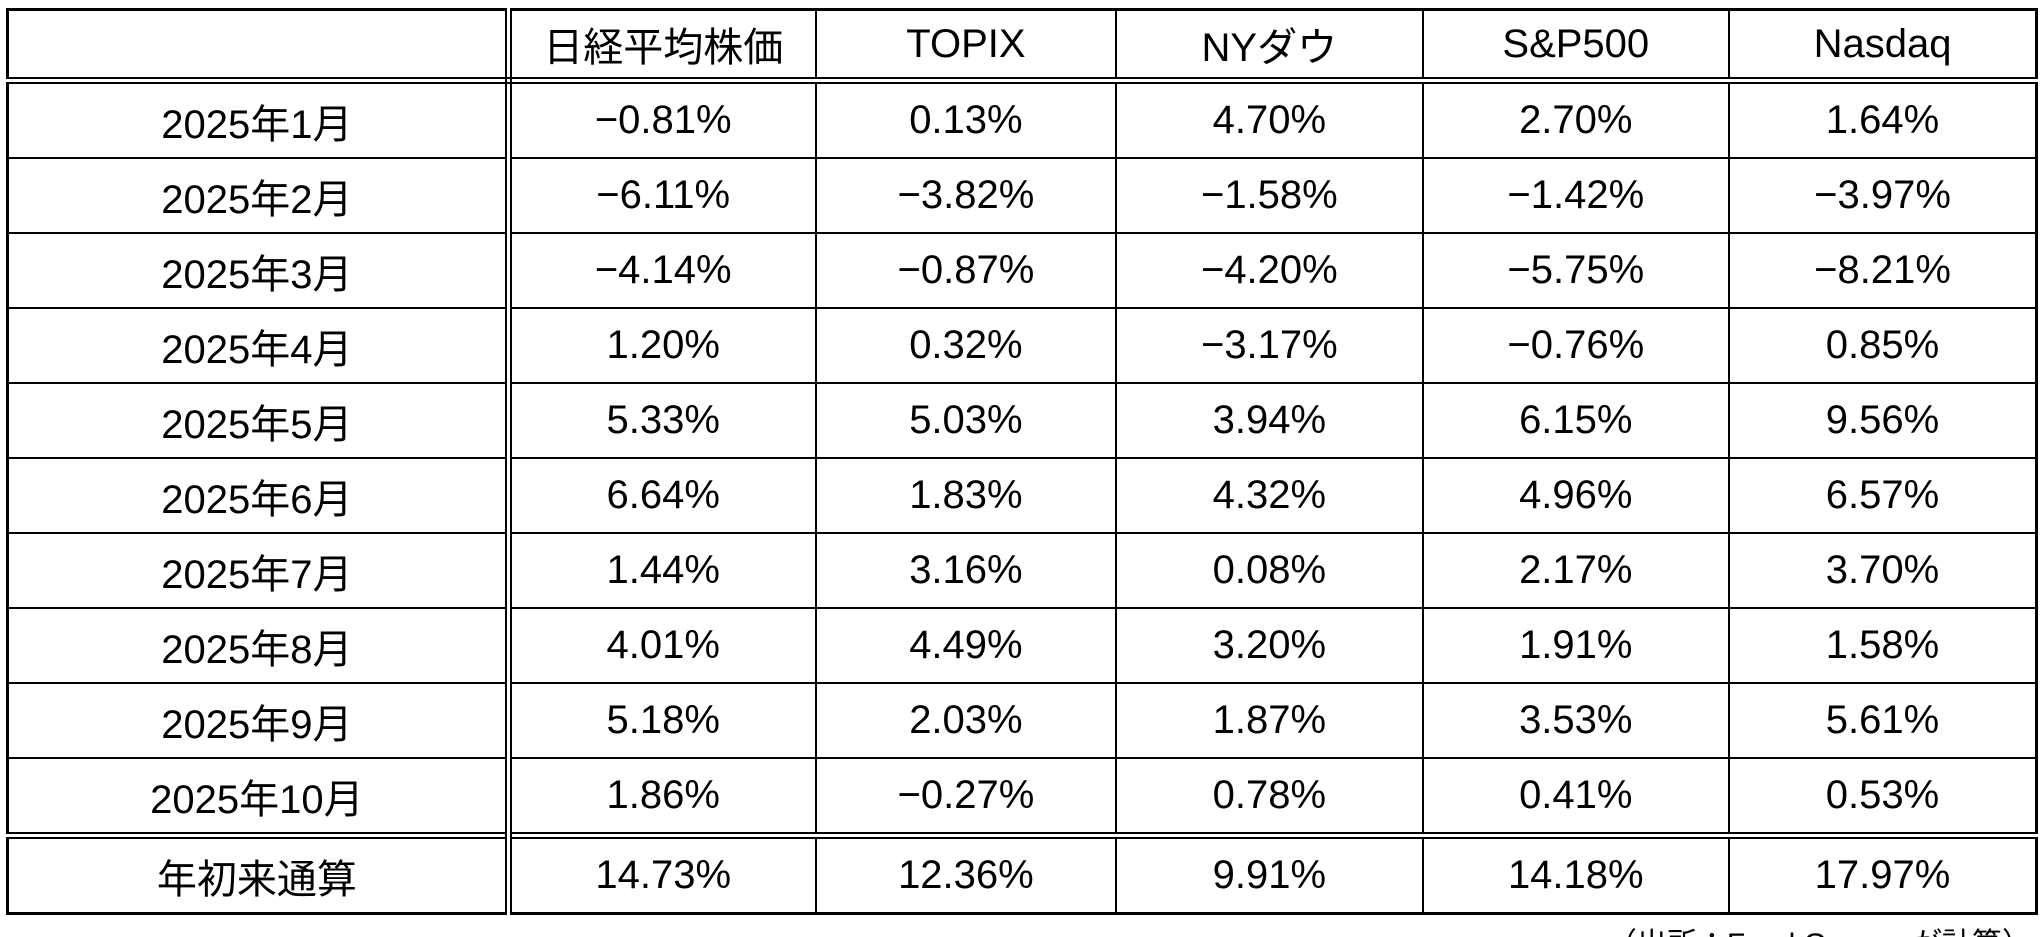 The height and width of the screenshot is (937, 2043). I want to click on row-label: 2025年6月, so click(259, 495).